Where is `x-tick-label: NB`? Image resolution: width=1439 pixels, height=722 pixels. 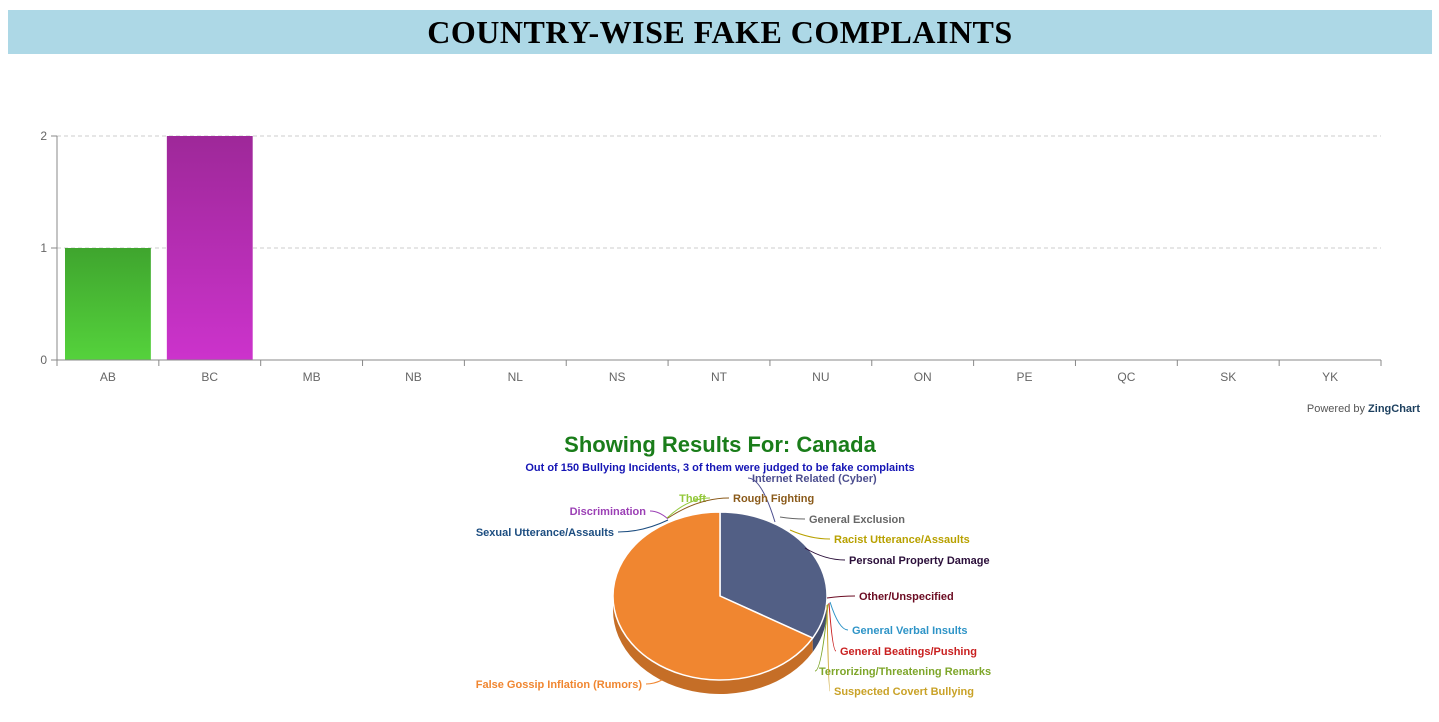
x-tick-label: NB is located at coordinates (413, 377).